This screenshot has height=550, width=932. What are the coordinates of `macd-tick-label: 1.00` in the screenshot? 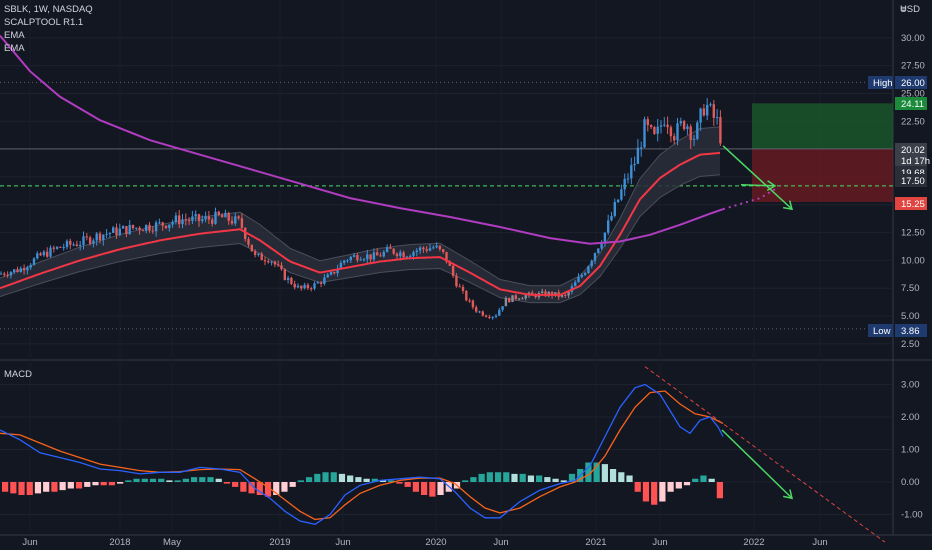 It's located at (910, 450).